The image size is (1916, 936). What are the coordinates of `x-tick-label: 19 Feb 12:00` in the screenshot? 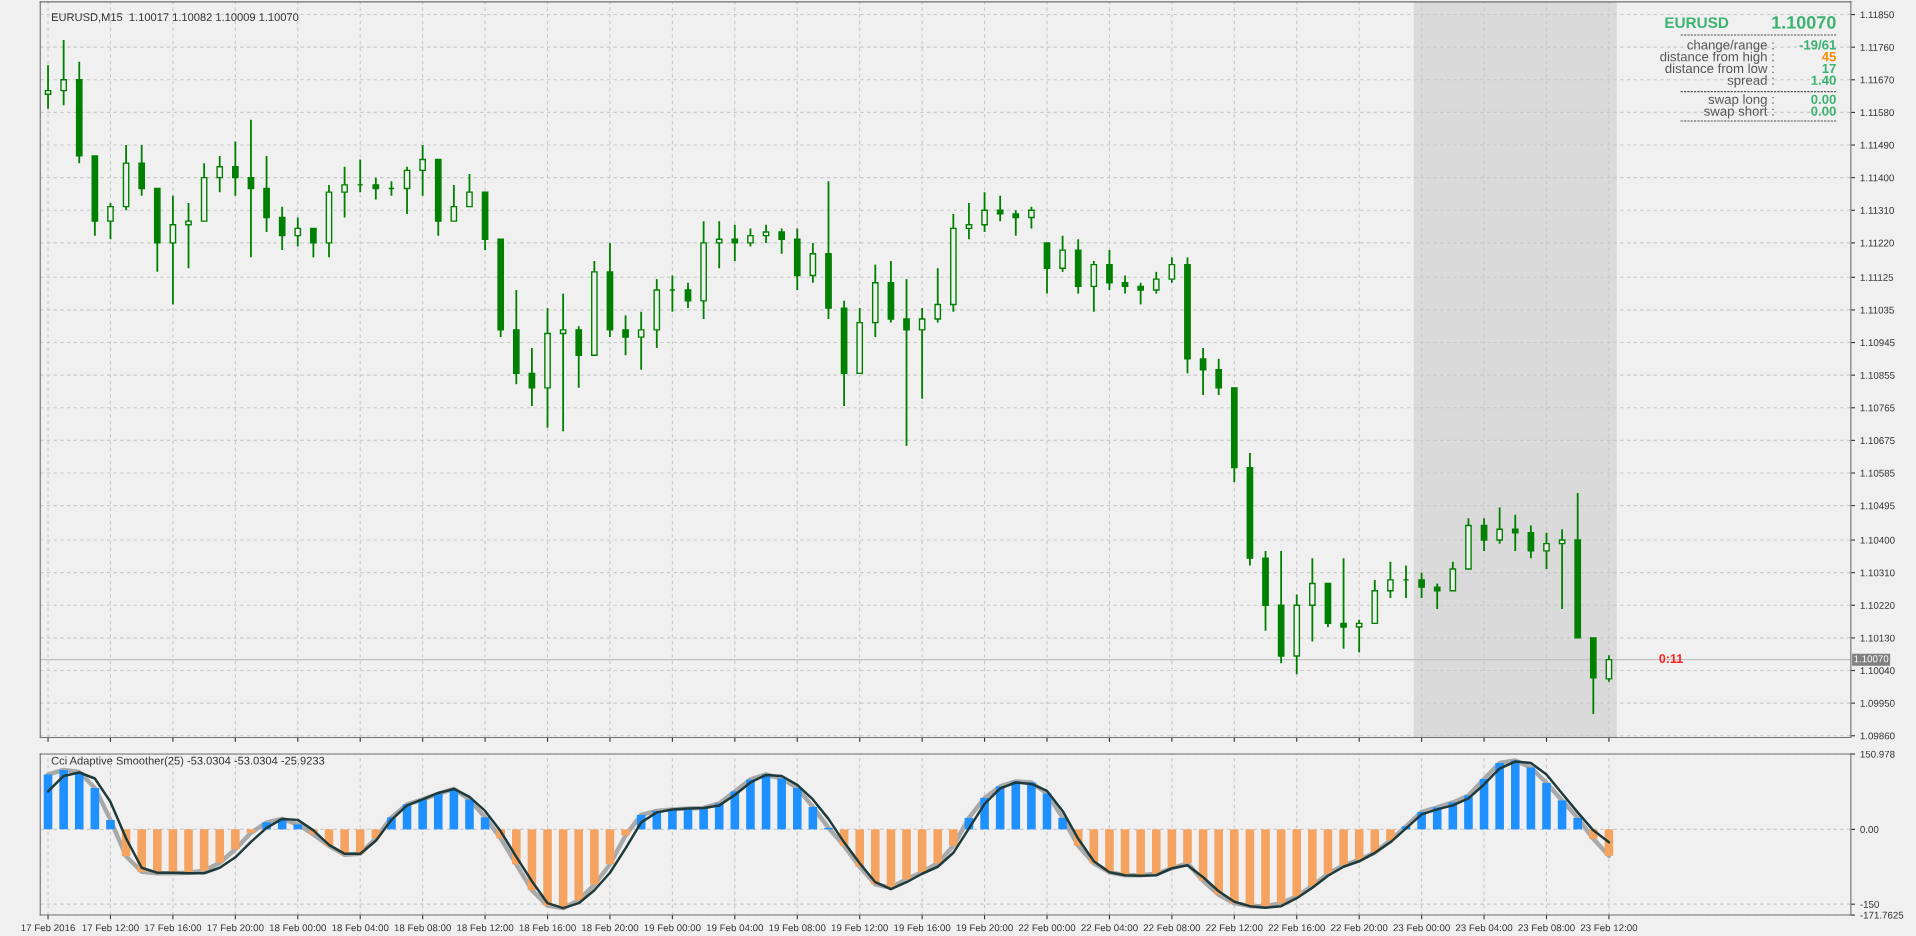 It's located at (859, 928).